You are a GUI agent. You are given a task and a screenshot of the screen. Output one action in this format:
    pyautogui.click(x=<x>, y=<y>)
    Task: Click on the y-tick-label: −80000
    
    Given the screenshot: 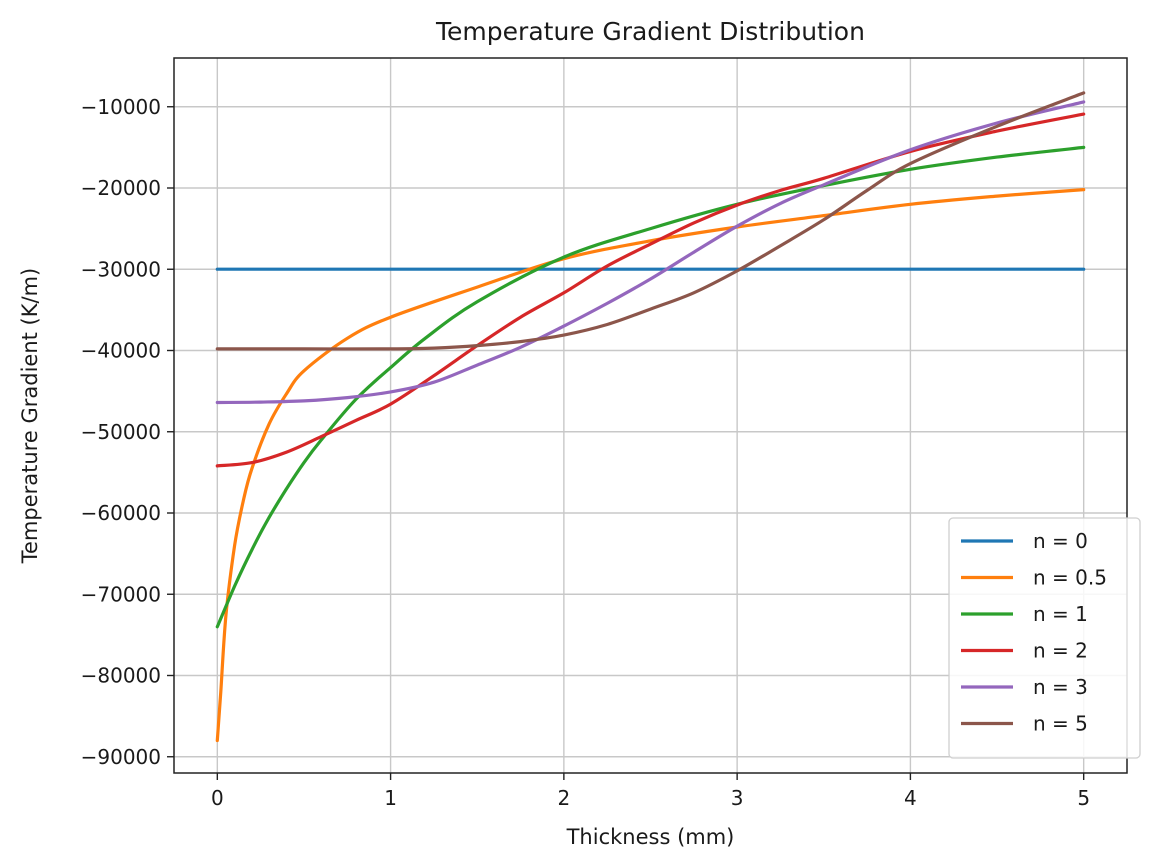 What is the action you would take?
    pyautogui.click(x=121, y=676)
    